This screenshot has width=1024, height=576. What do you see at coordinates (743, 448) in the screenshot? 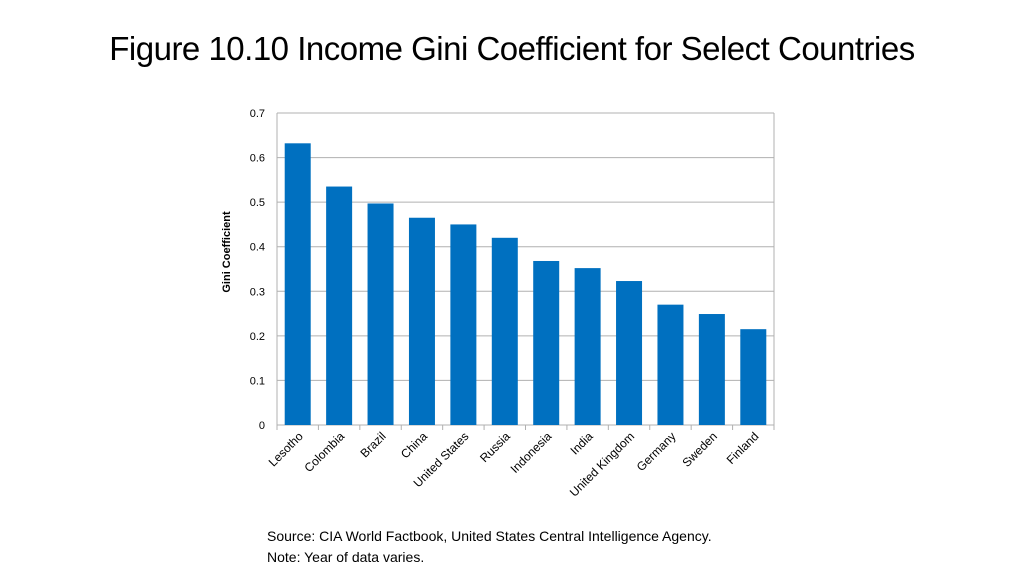
I see `x-tick-label: Finland` at bounding box center [743, 448].